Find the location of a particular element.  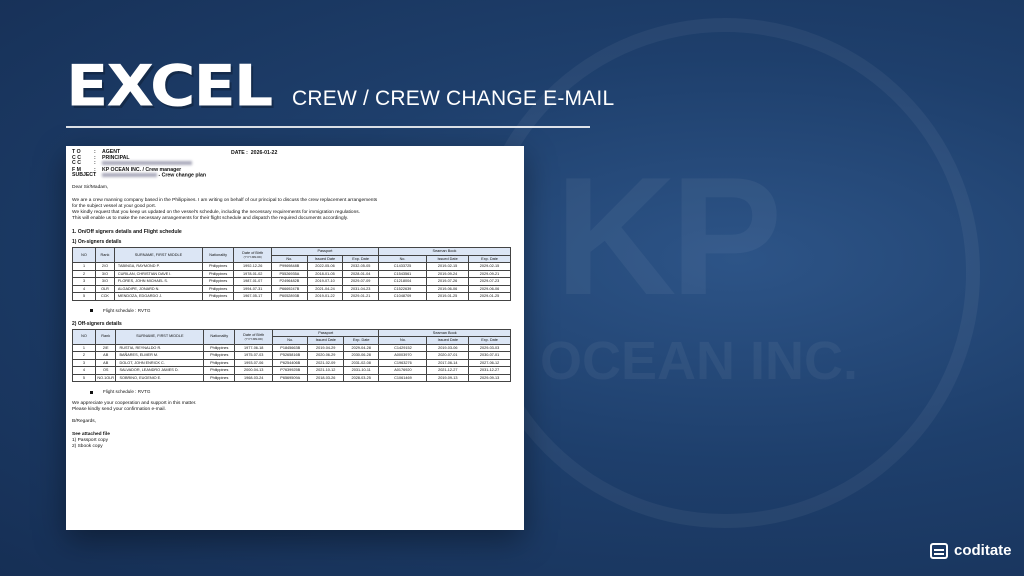

flight-schedule-on: Flight schedule : RVTG is located at coordinates (304, 311).